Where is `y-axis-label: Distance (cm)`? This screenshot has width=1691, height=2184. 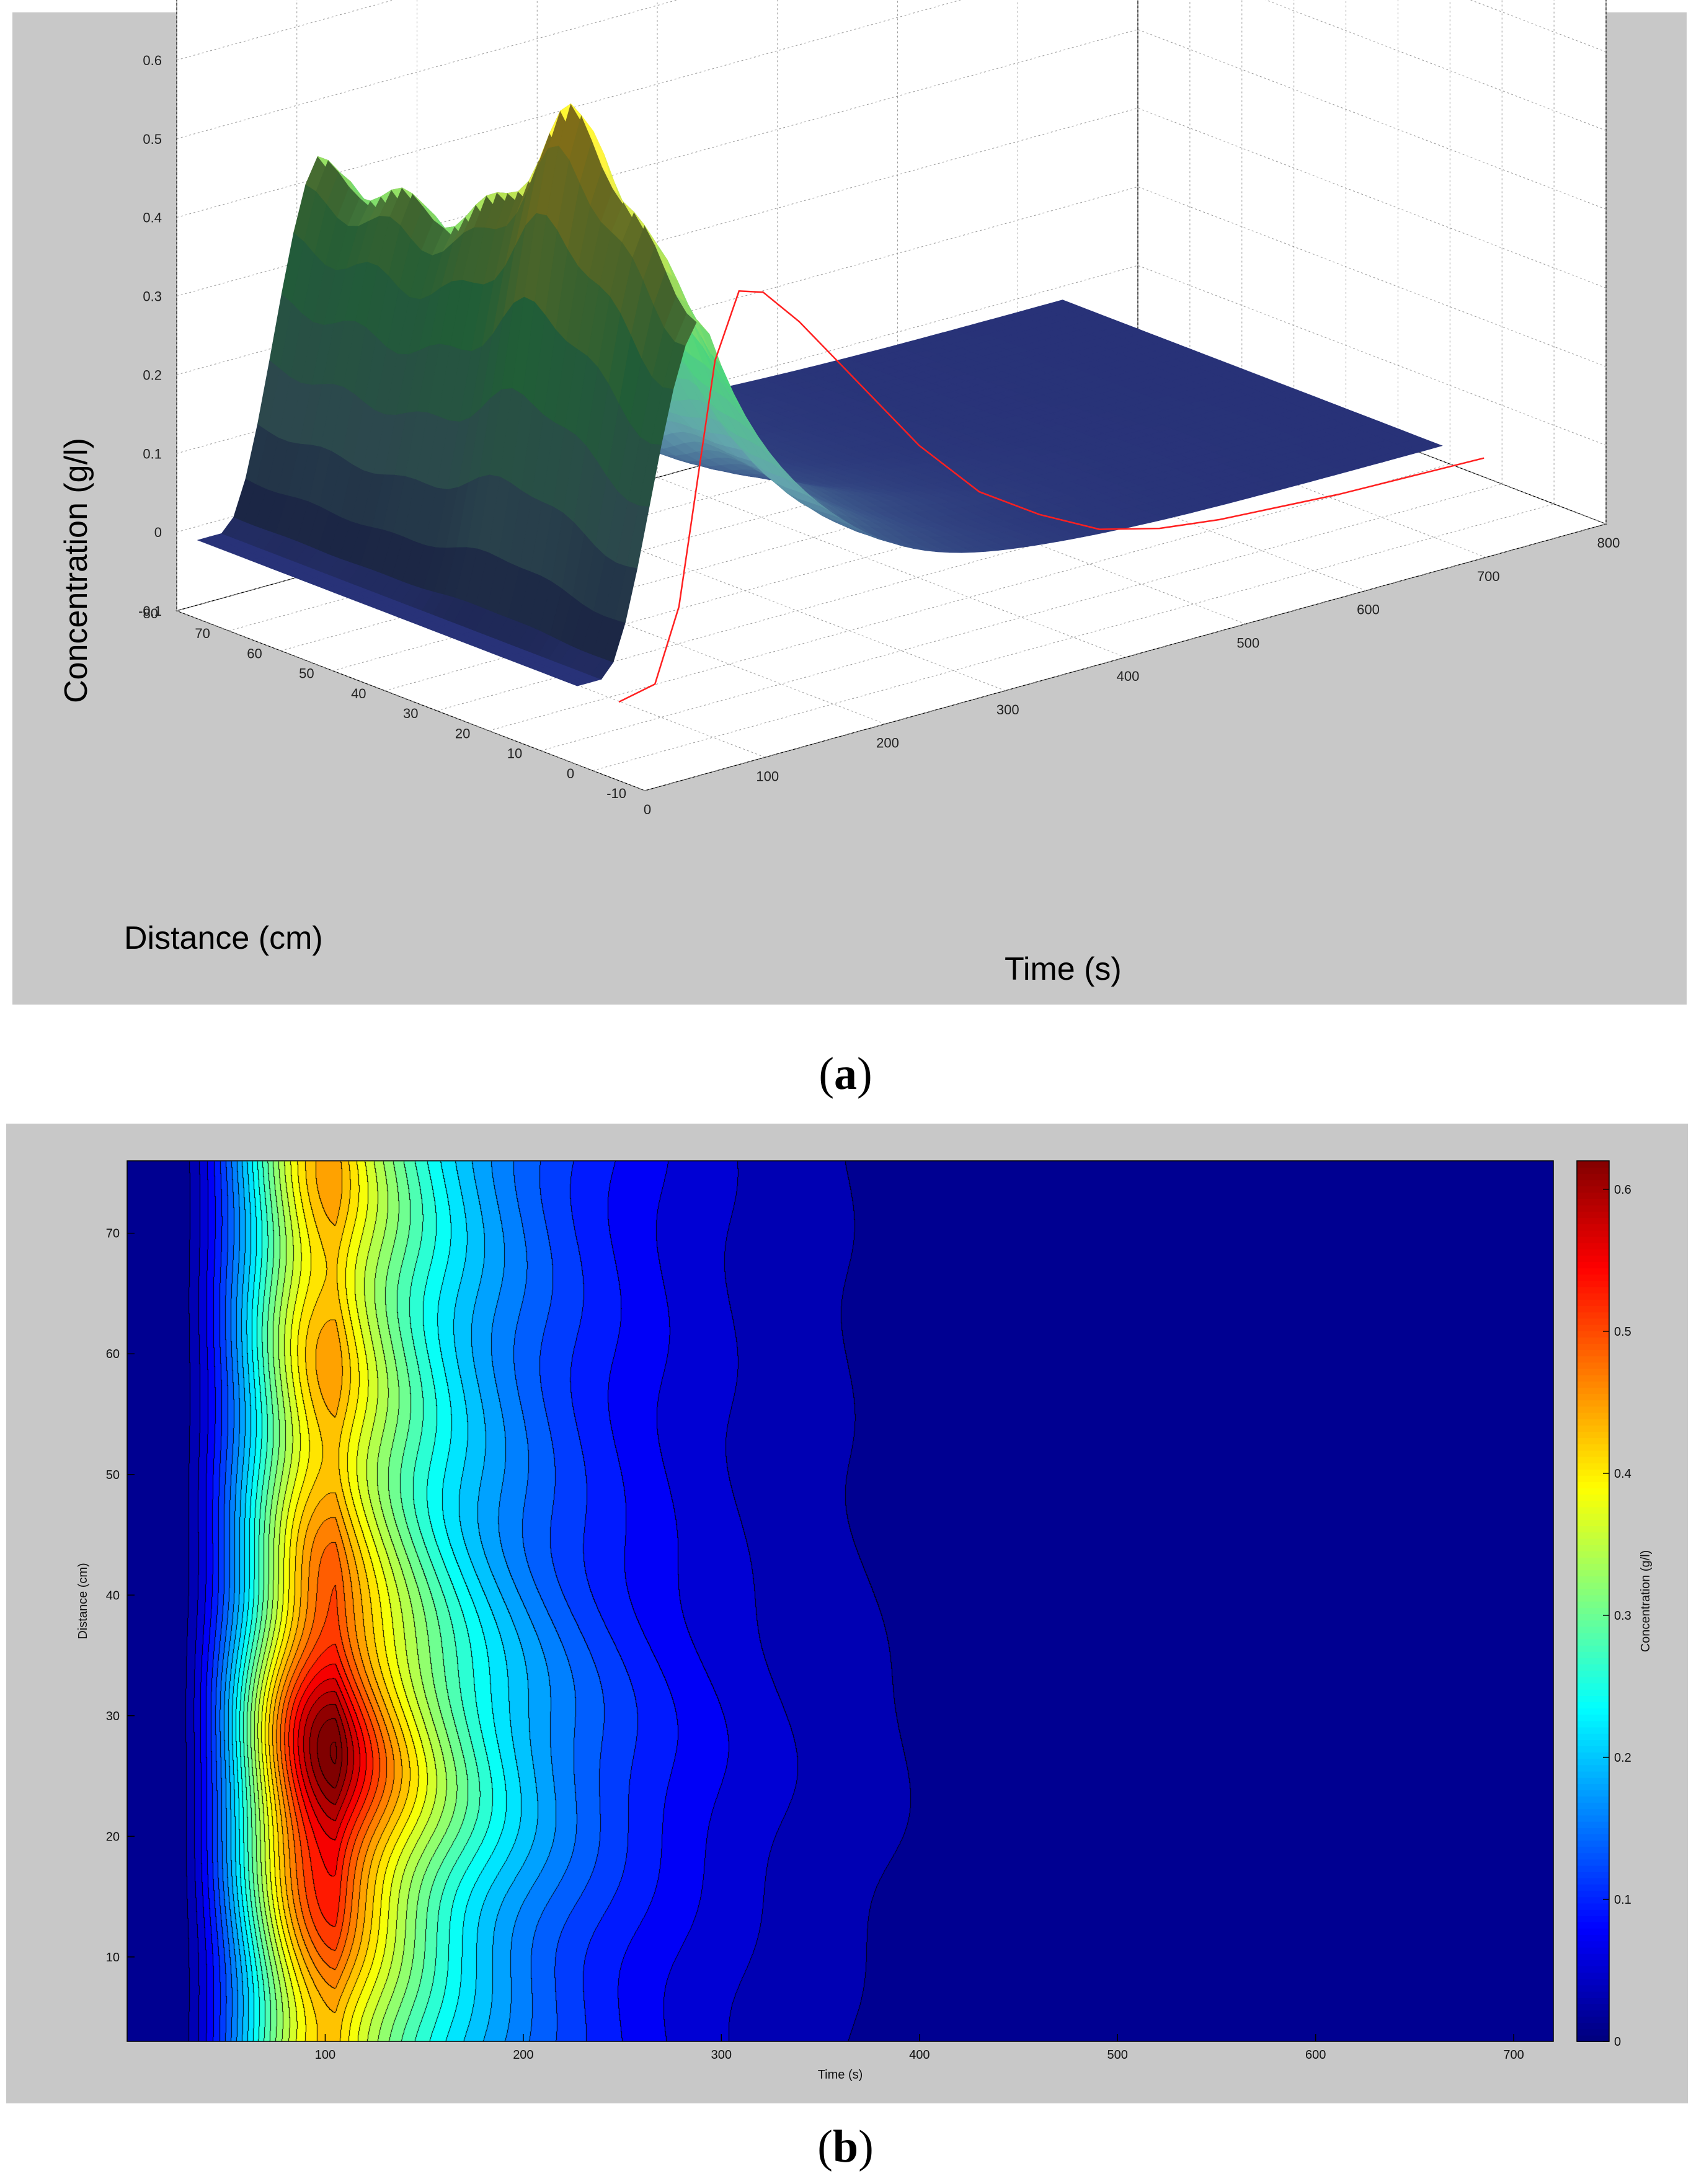 y-axis-label: Distance (cm) is located at coordinates (224, 938).